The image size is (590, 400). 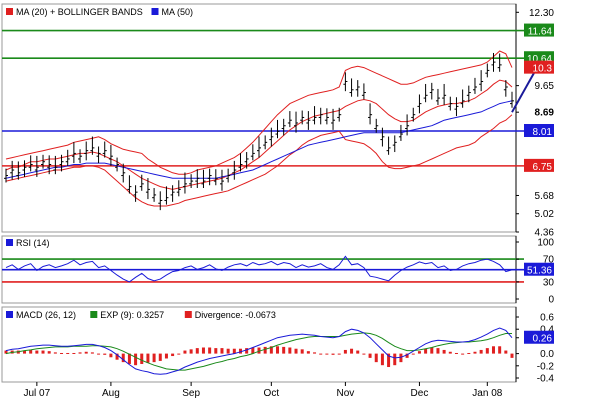 I want to click on legend-label: RSI (14), so click(x=33, y=243).